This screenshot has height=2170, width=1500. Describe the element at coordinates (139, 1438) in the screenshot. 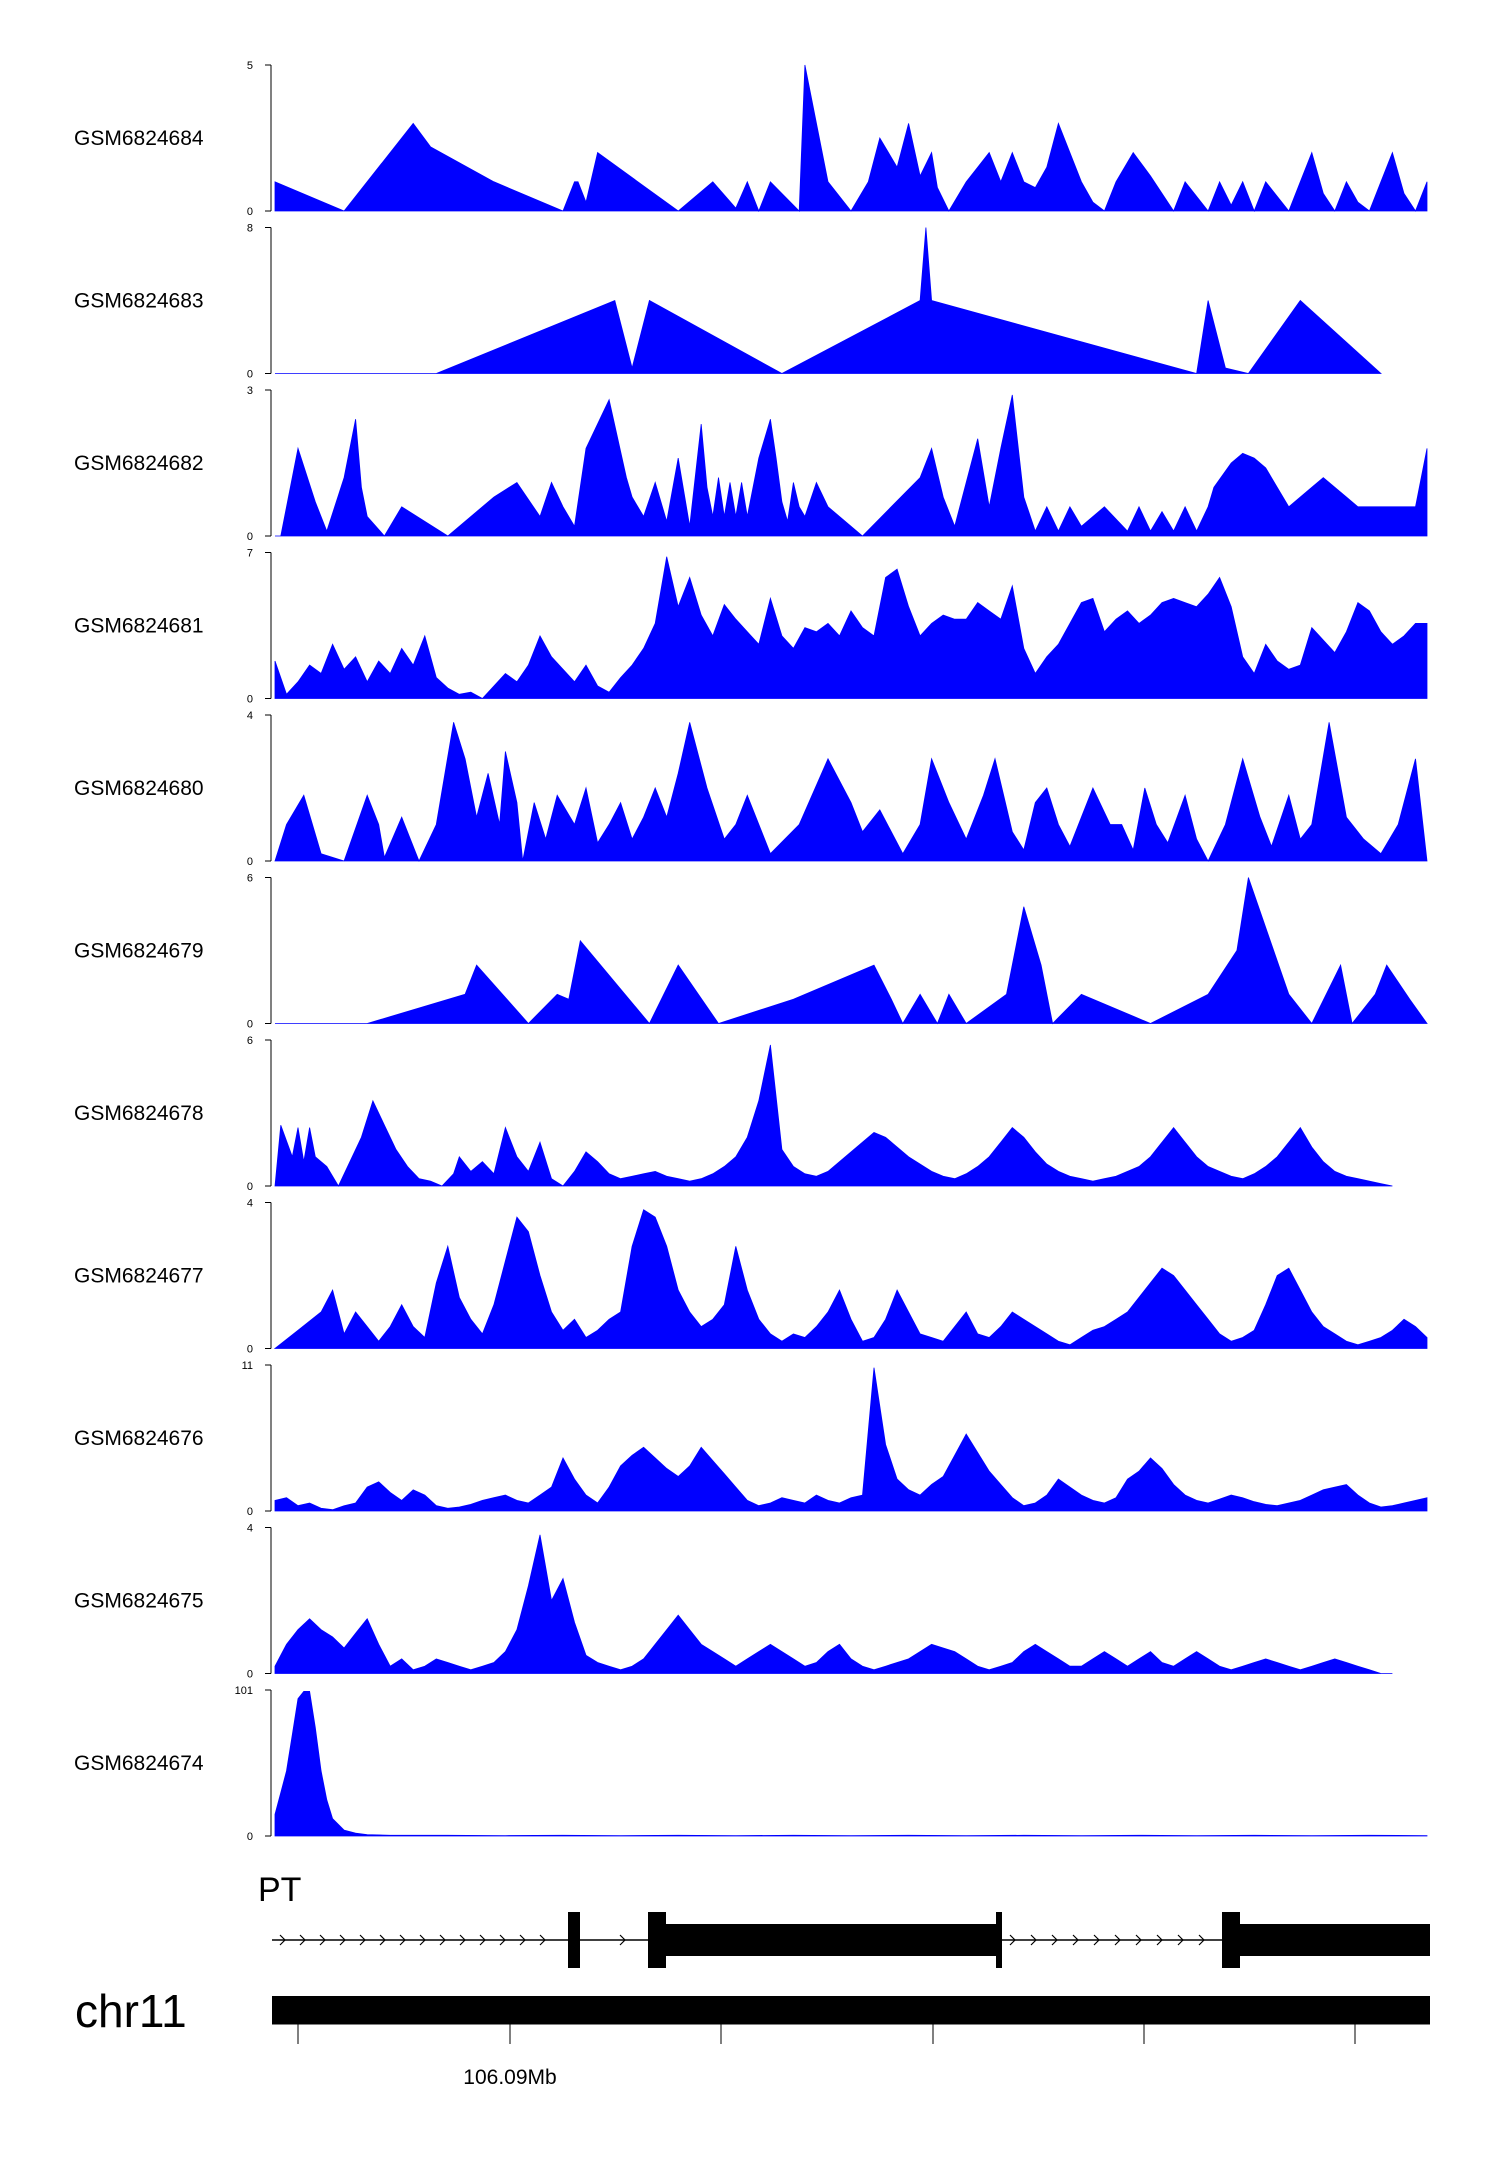

I see `track-label: GSM6824676` at that location.